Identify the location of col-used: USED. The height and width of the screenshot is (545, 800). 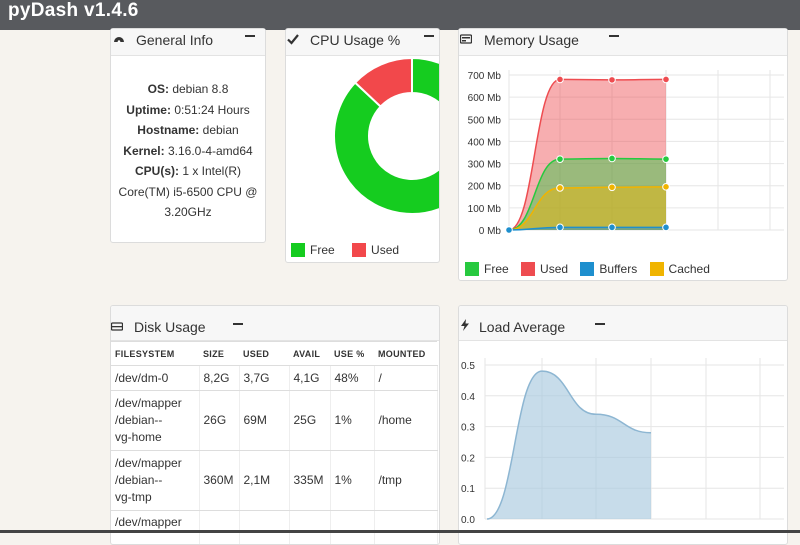
(264, 354).